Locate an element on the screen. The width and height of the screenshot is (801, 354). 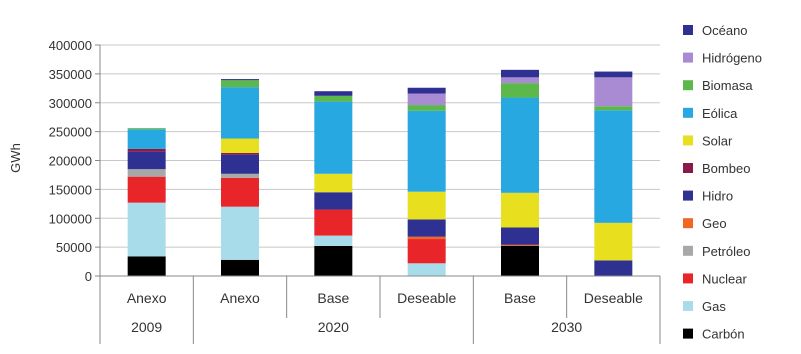
group-label: 2009 is located at coordinates (146, 327).